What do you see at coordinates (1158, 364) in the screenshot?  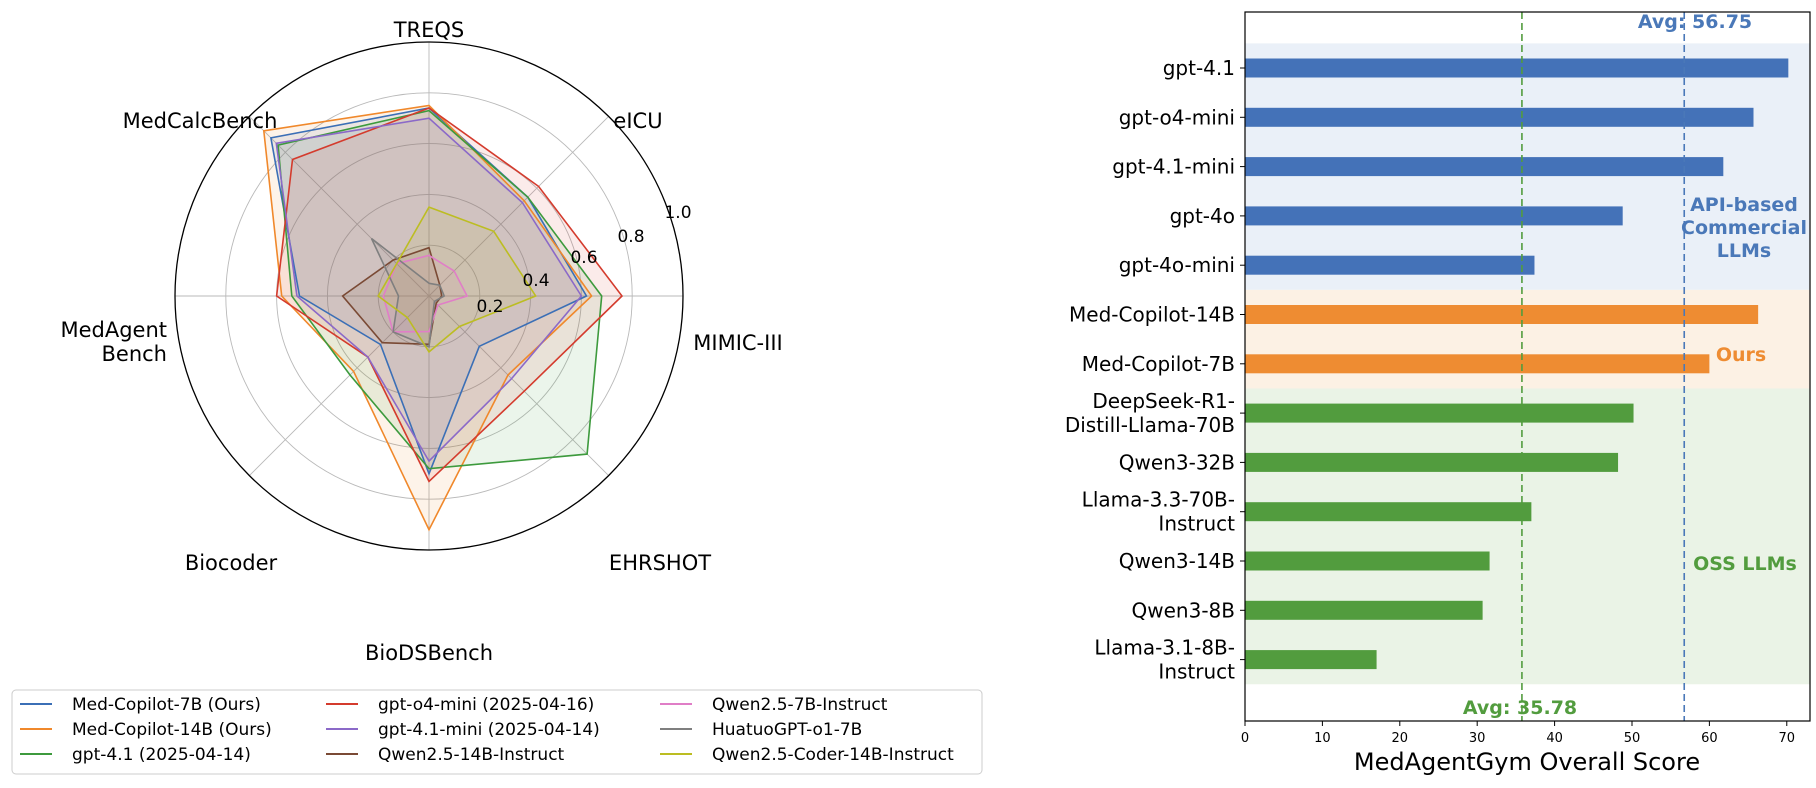 I see `category-label: Med-Copilot-7B` at bounding box center [1158, 364].